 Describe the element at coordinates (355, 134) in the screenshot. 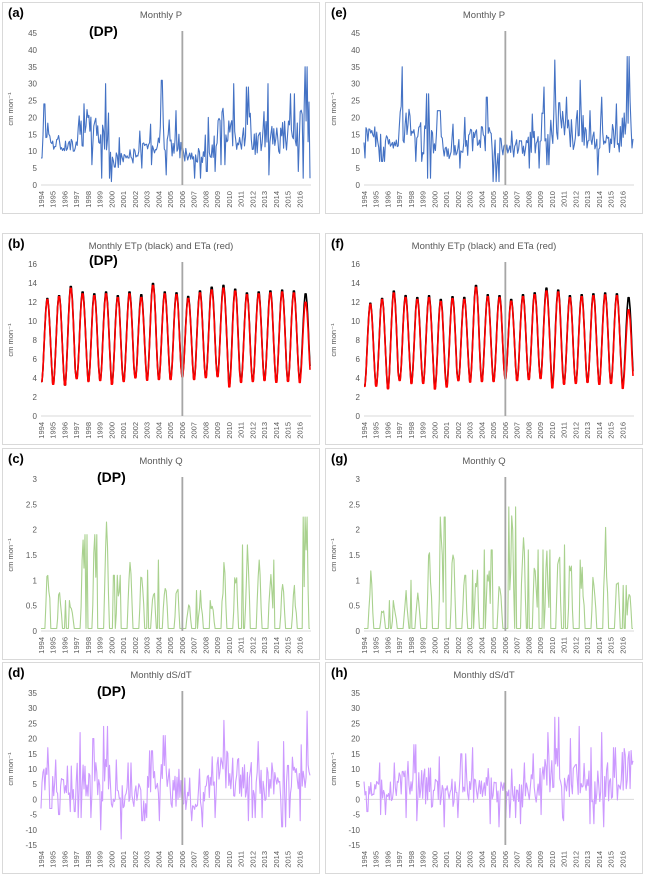

I see `y-tick-label: 15` at that location.